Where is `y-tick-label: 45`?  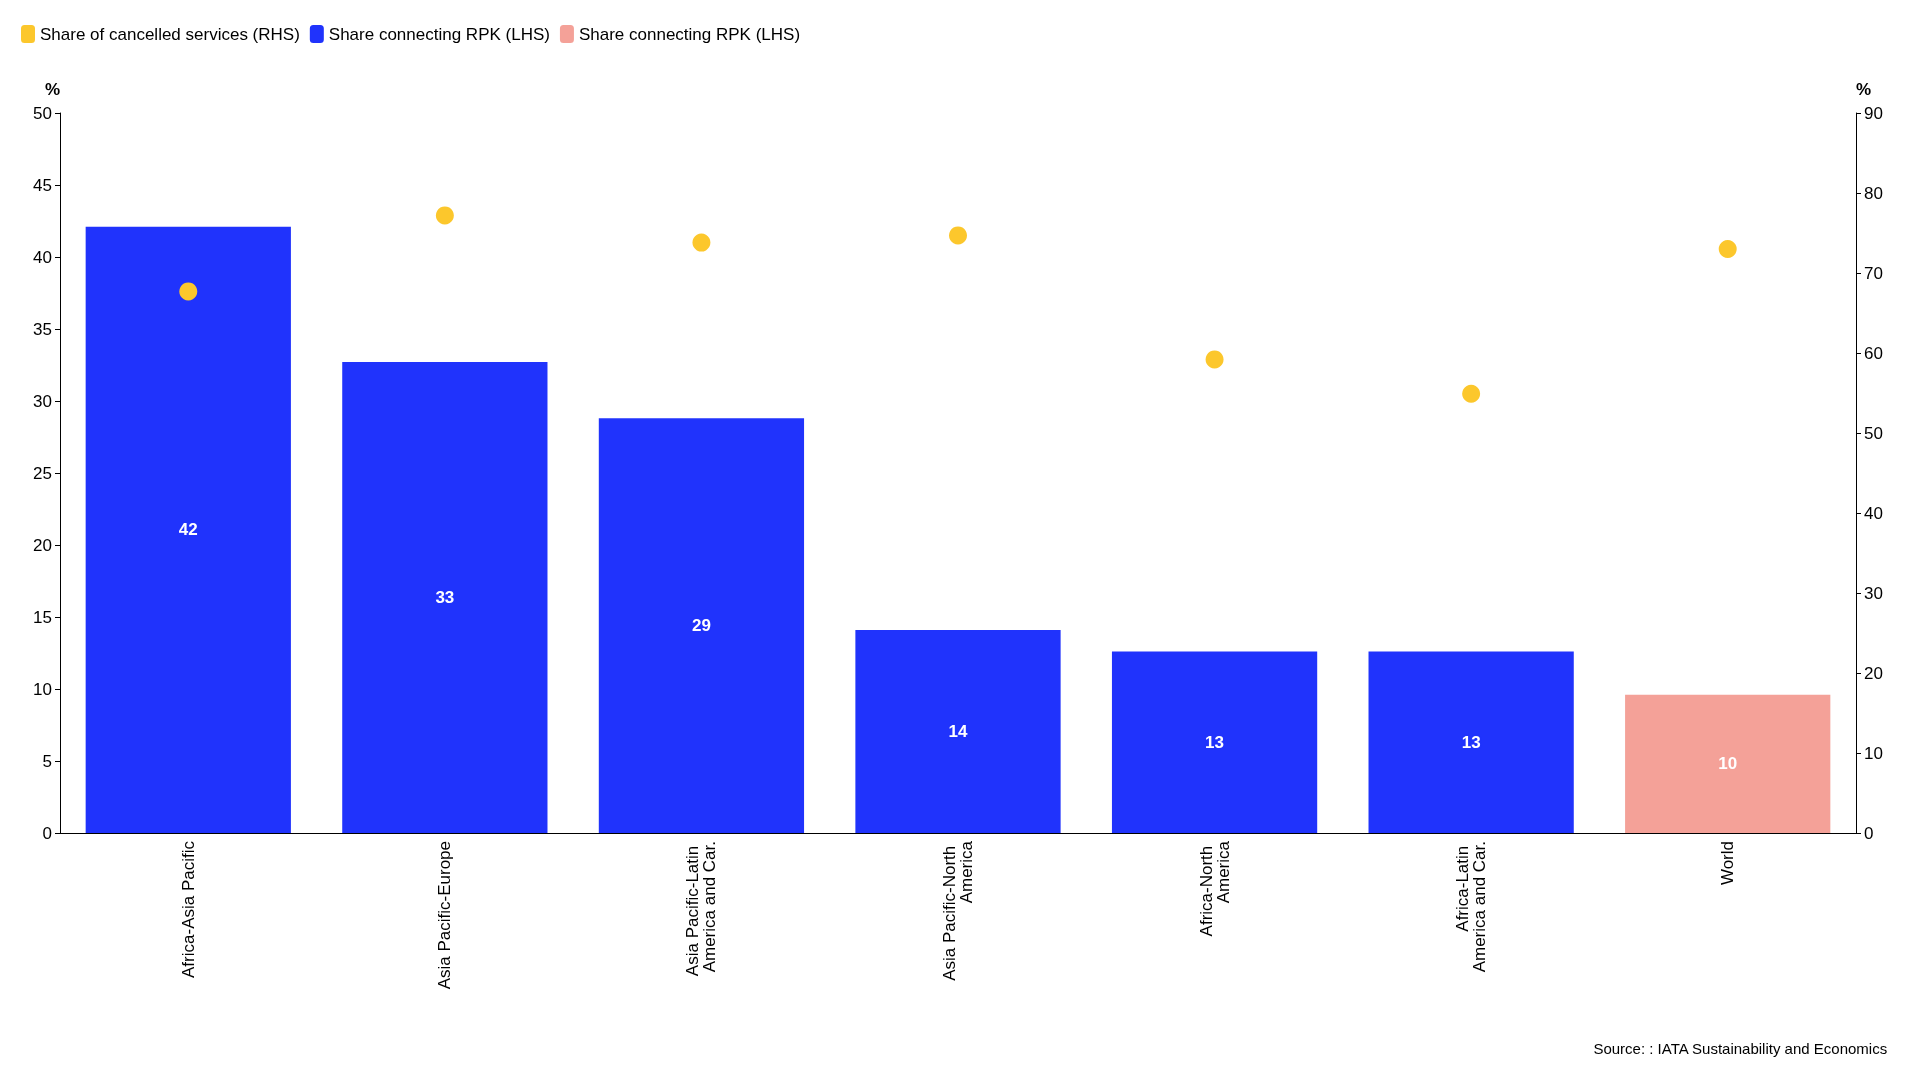 y-tick-label: 45 is located at coordinates (42, 185).